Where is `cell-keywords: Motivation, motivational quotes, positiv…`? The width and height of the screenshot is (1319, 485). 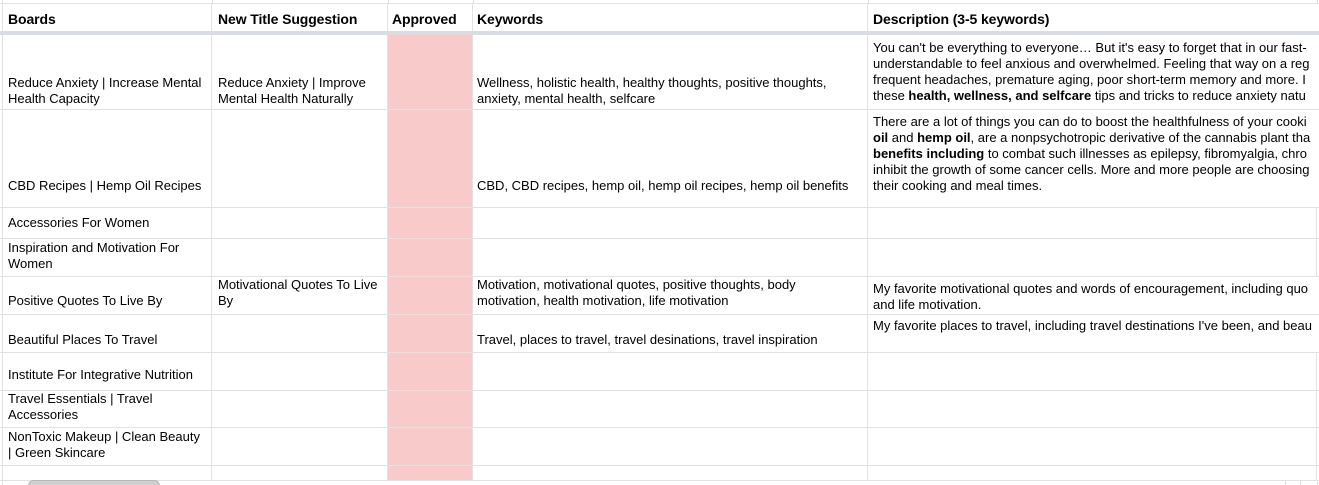 cell-keywords: Motivation, motivational quotes, positiv… is located at coordinates (670, 295).